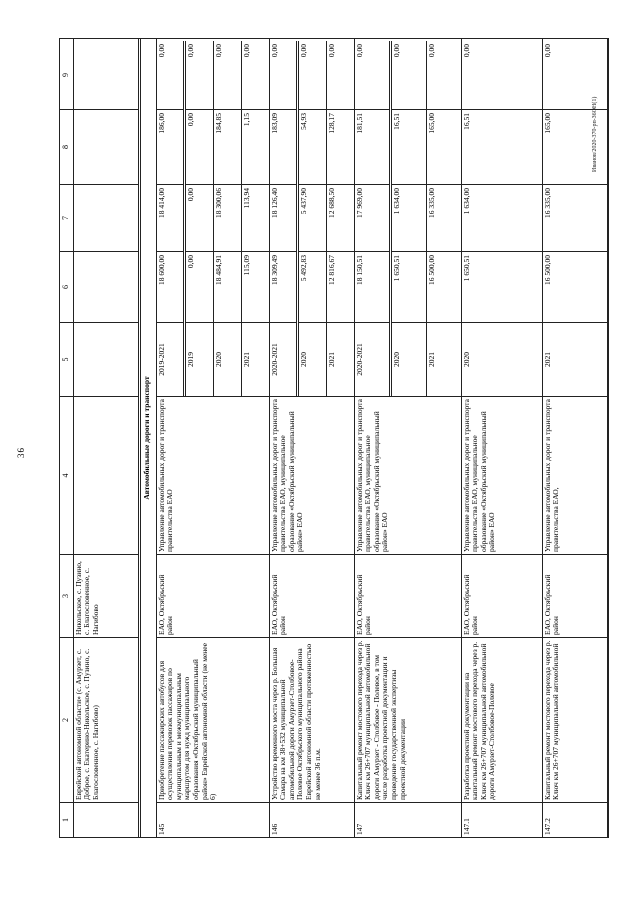 The width and height of the screenshot is (640, 905). I want to click on financing-subrow: 2021 12 816,67 12 688,50 128,17 0,00, so click(340, 218).